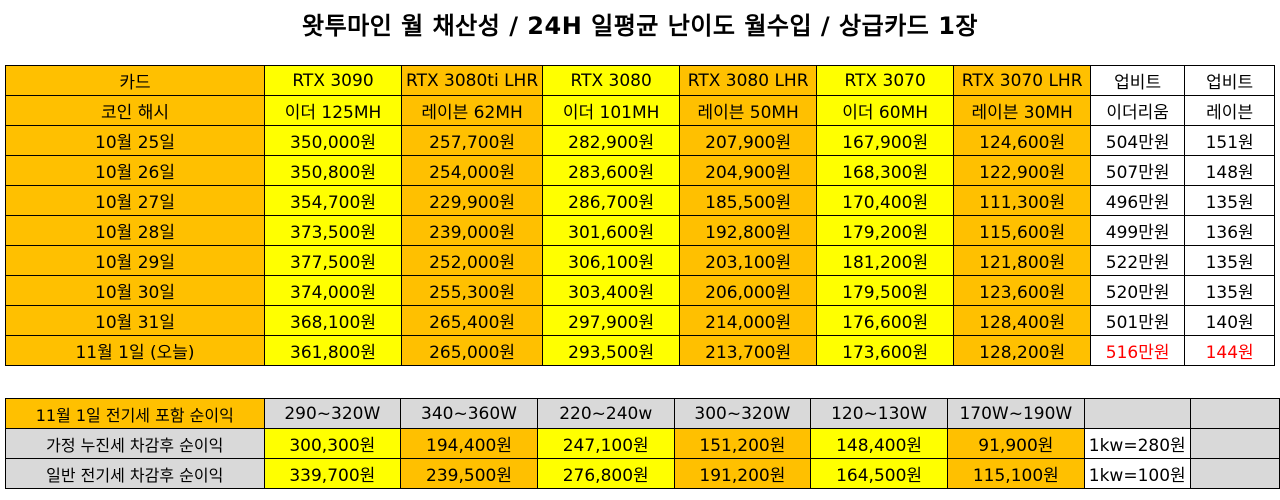 Image resolution: width=1280 pixels, height=500 pixels. I want to click on progressive-tax-row-cell: 148,400원, so click(879, 443).